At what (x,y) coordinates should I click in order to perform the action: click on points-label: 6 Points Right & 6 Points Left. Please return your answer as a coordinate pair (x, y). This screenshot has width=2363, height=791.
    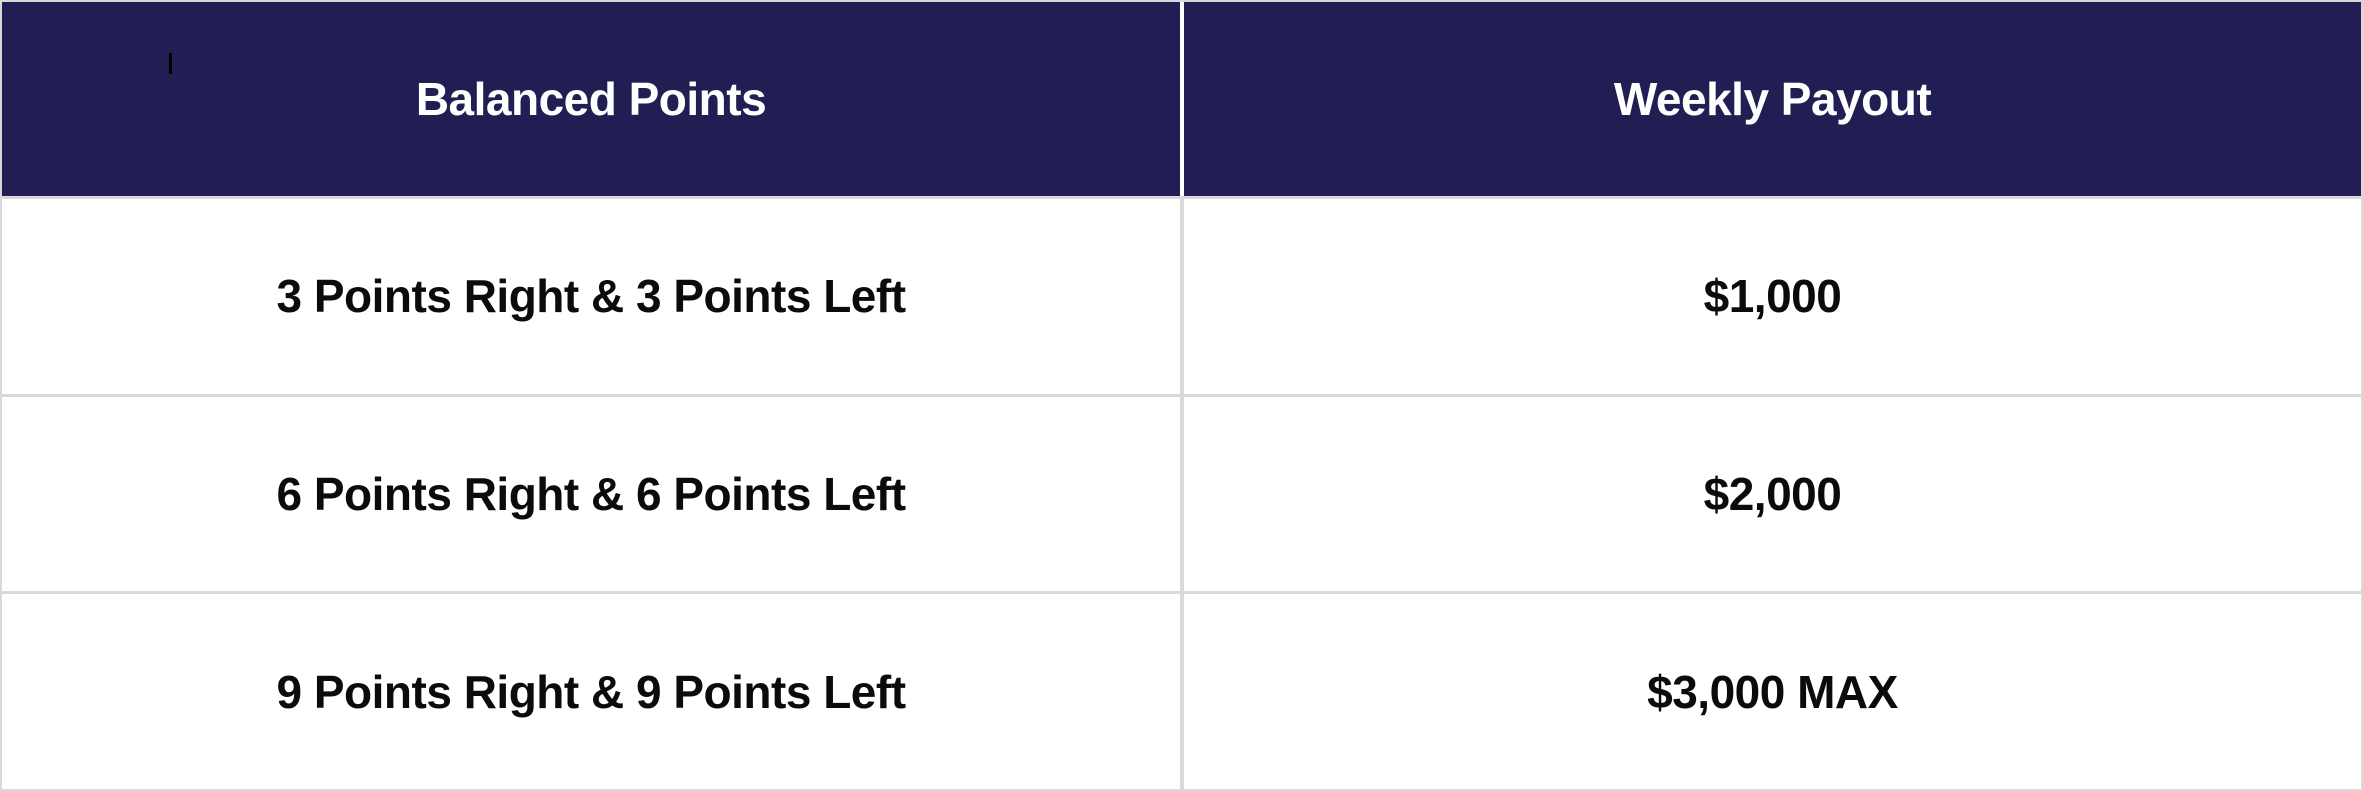
    Looking at the image, I should click on (591, 494).